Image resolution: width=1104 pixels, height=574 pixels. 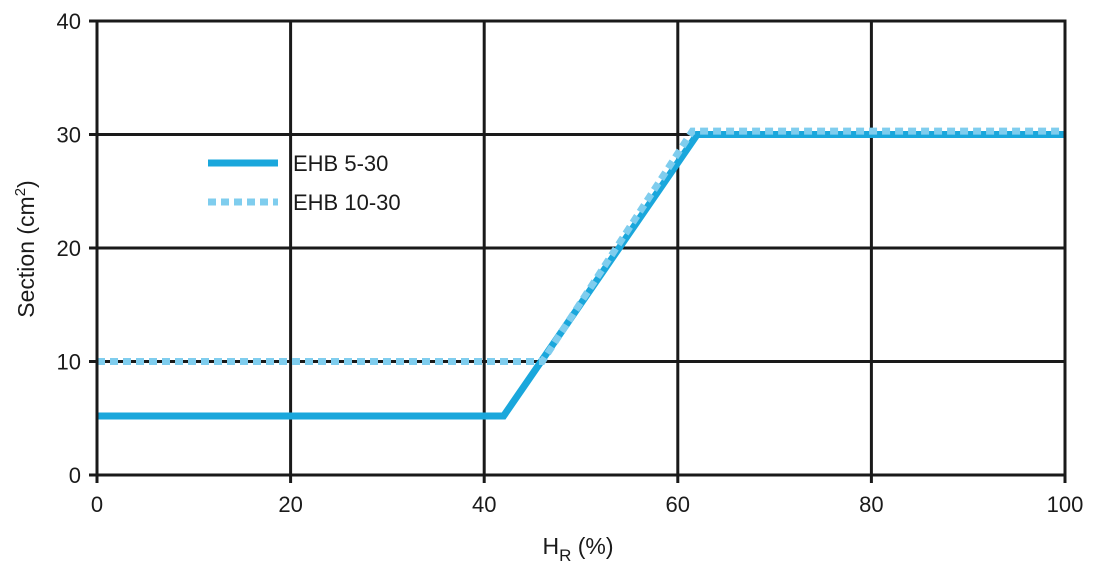 What do you see at coordinates (565, 555) in the screenshot?
I see `x-axis-title-subscript: R` at bounding box center [565, 555].